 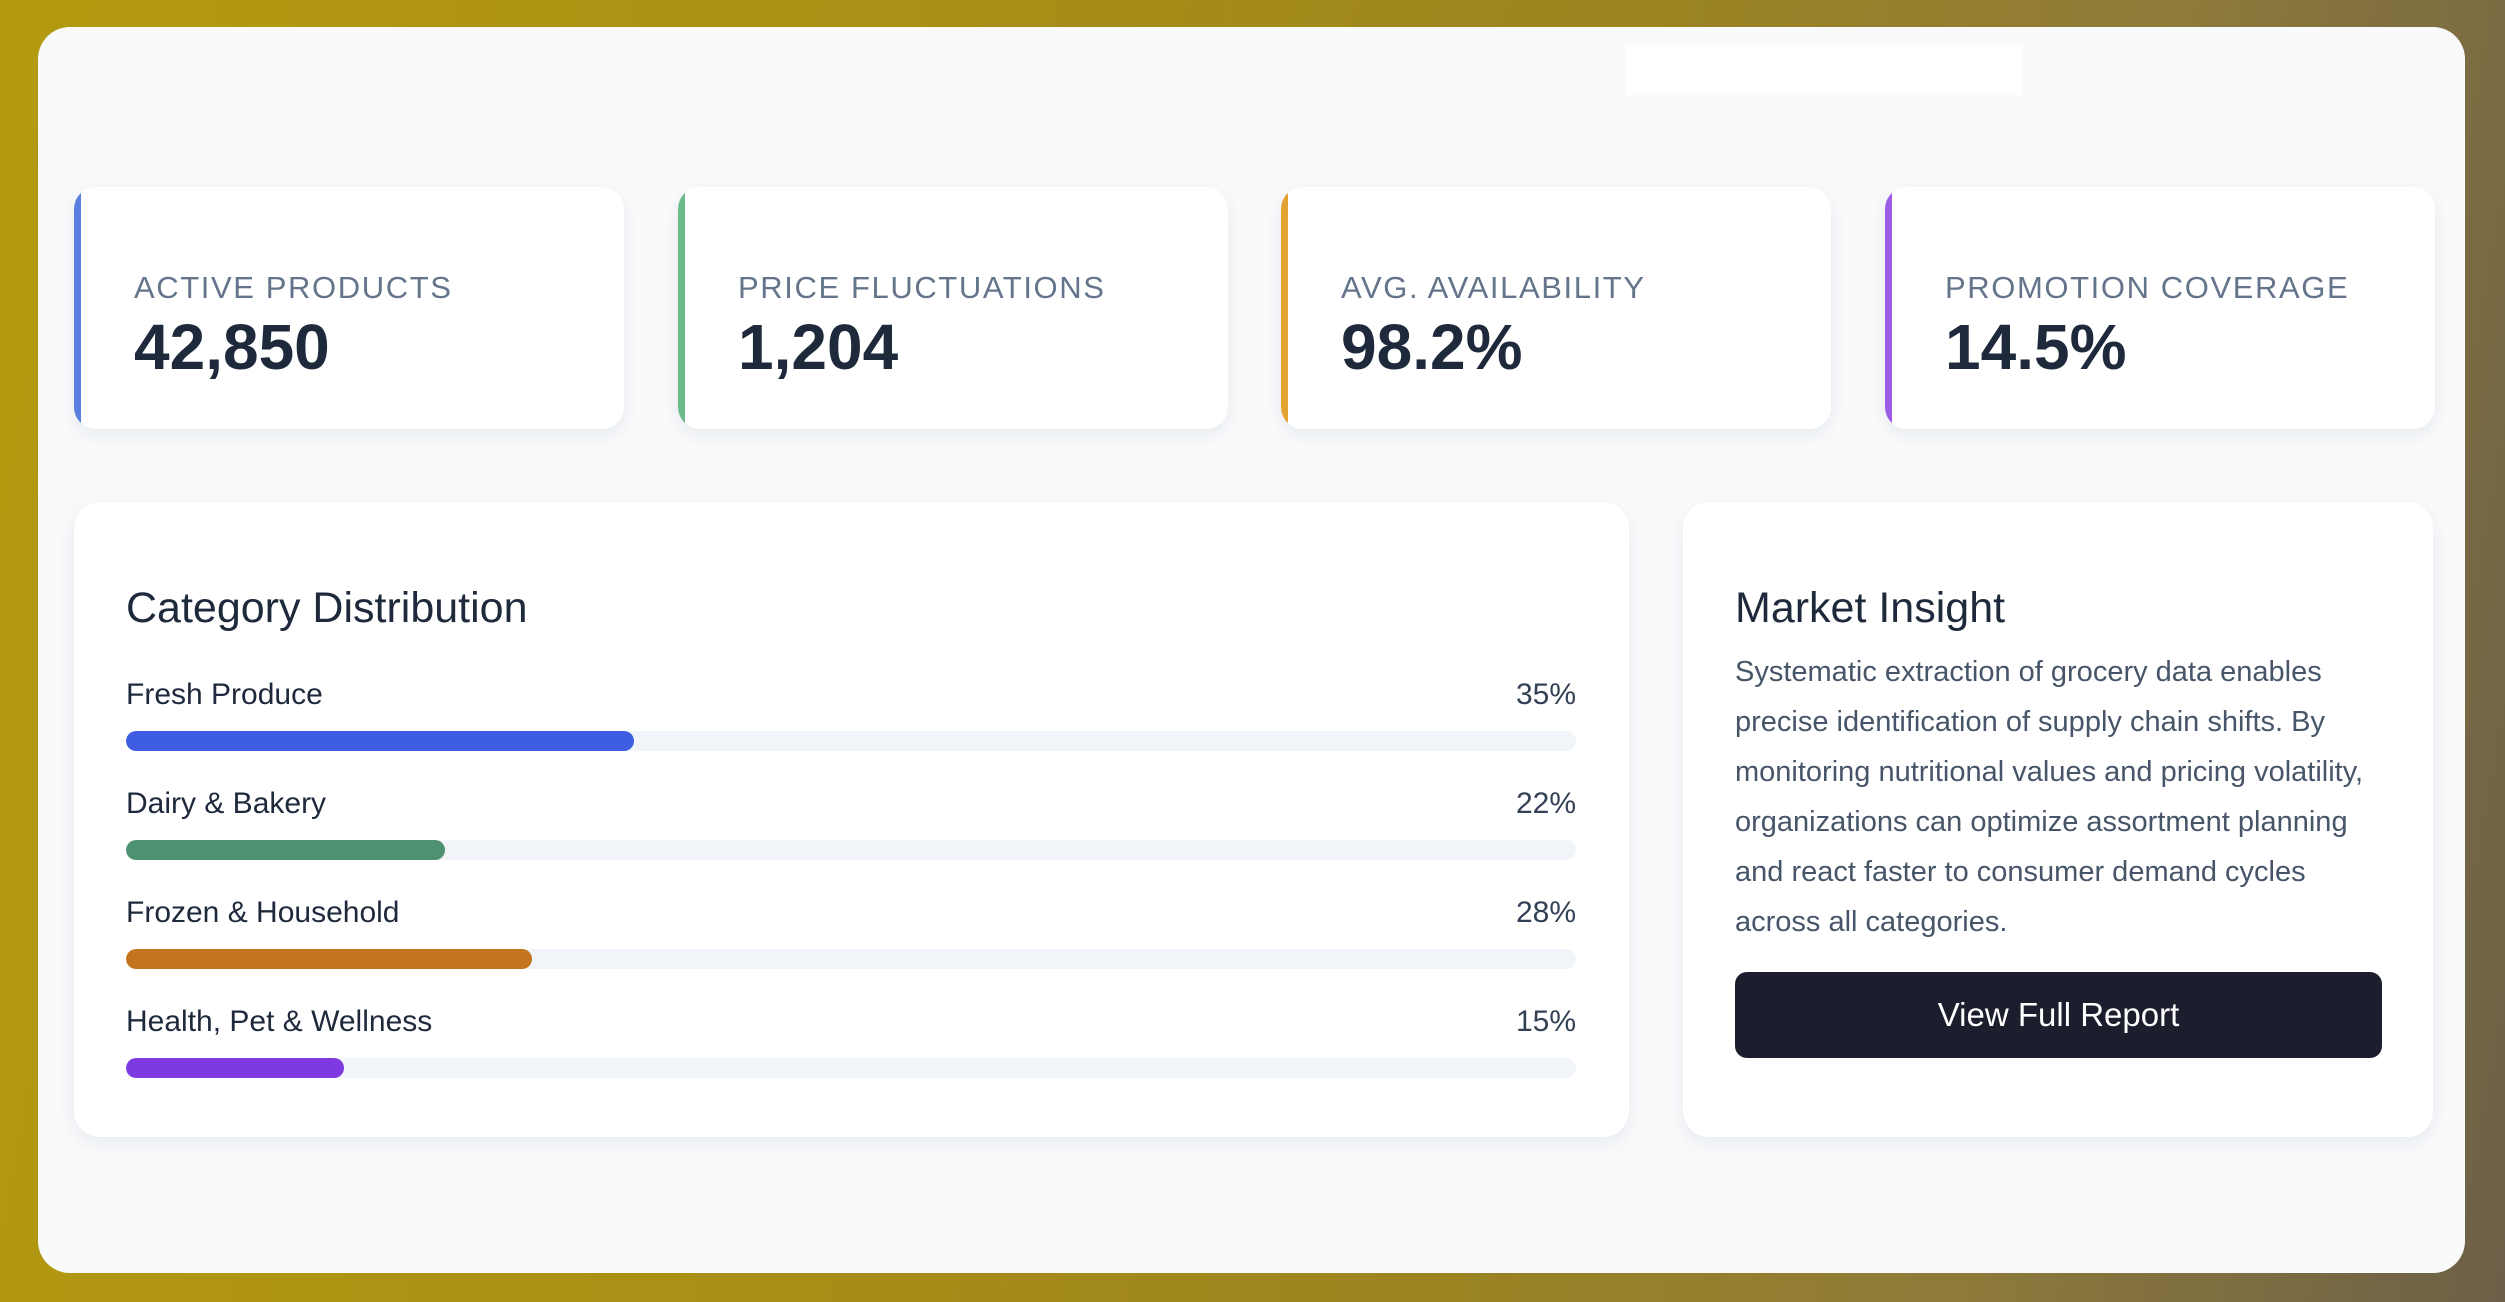 I want to click on kpi-label: AVG. AVAILABILITY, so click(x=1493, y=287).